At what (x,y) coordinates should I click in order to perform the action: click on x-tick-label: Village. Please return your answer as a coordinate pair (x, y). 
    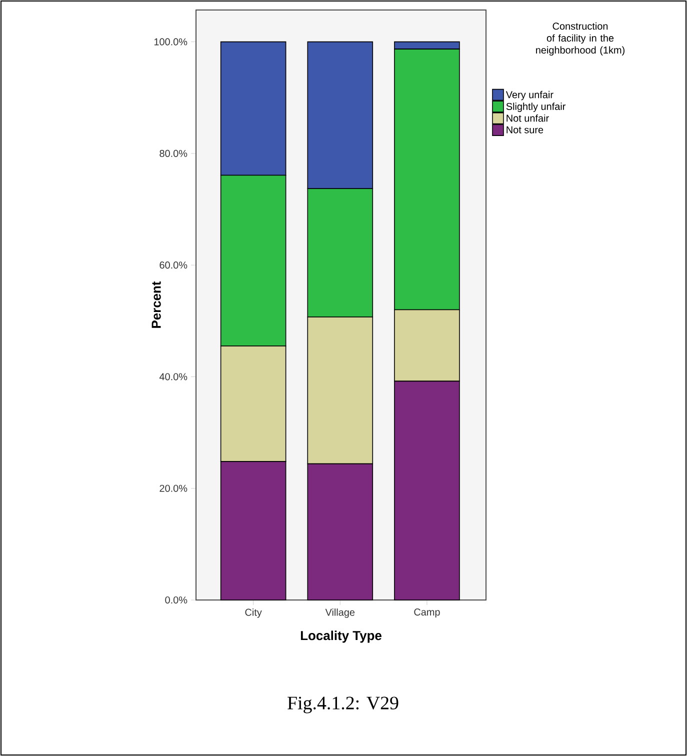
    Looking at the image, I should click on (340, 613).